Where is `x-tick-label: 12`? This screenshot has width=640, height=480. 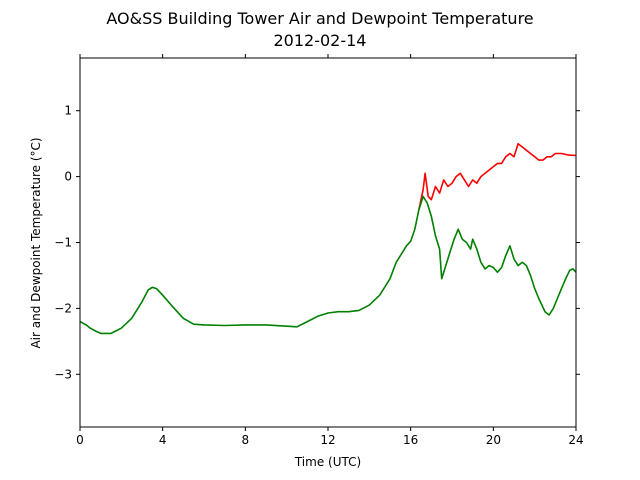
x-tick-label: 12 is located at coordinates (327, 440).